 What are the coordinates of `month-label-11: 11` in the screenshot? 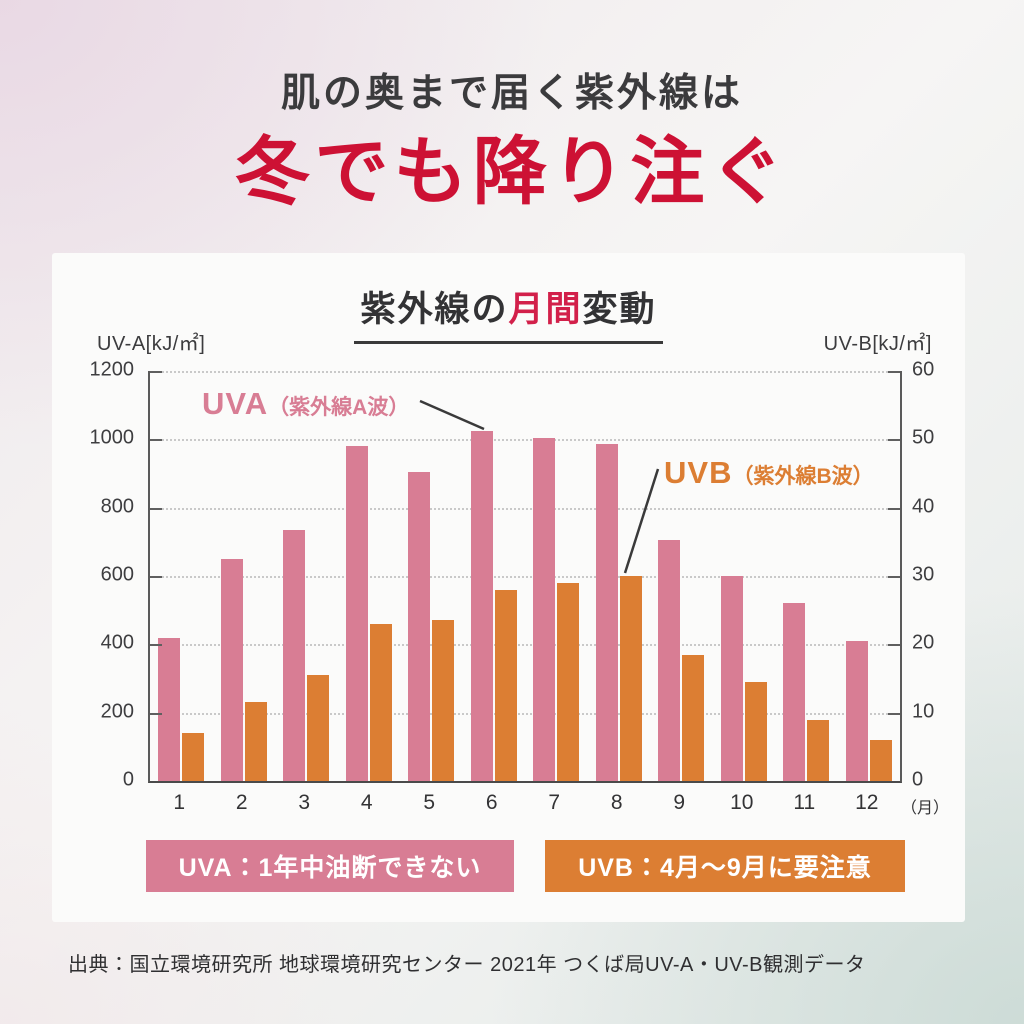 It's located at (804, 802).